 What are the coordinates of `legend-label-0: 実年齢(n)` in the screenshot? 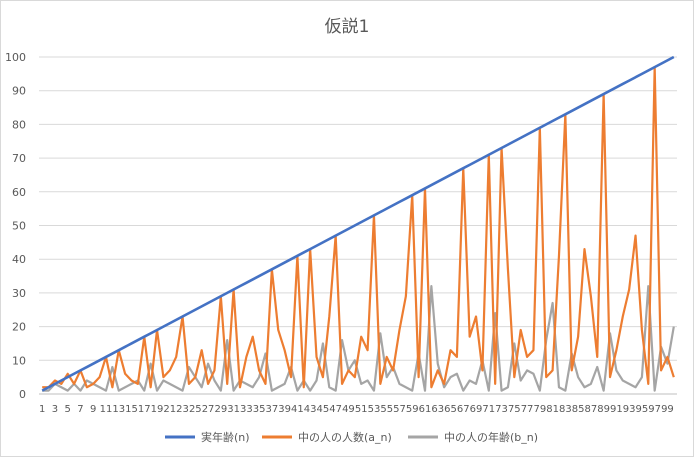 It's located at (225, 437).